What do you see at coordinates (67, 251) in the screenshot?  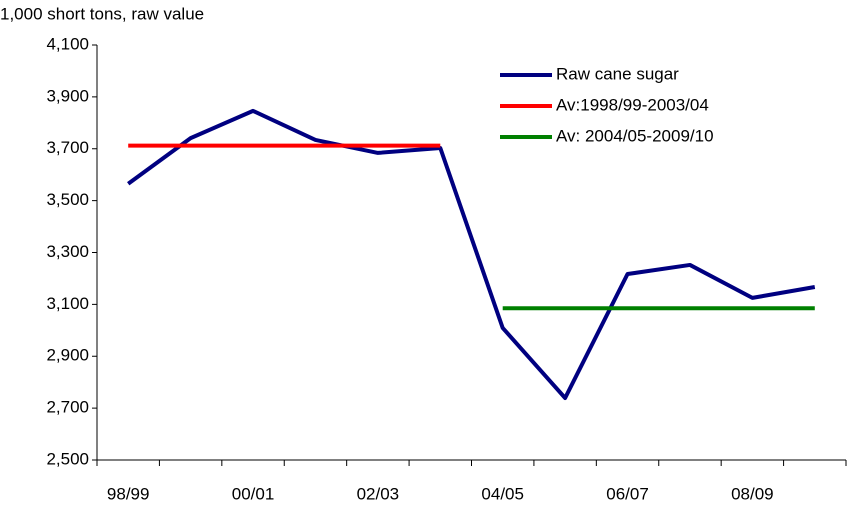 I see `y-tick-label: 3,300` at bounding box center [67, 251].